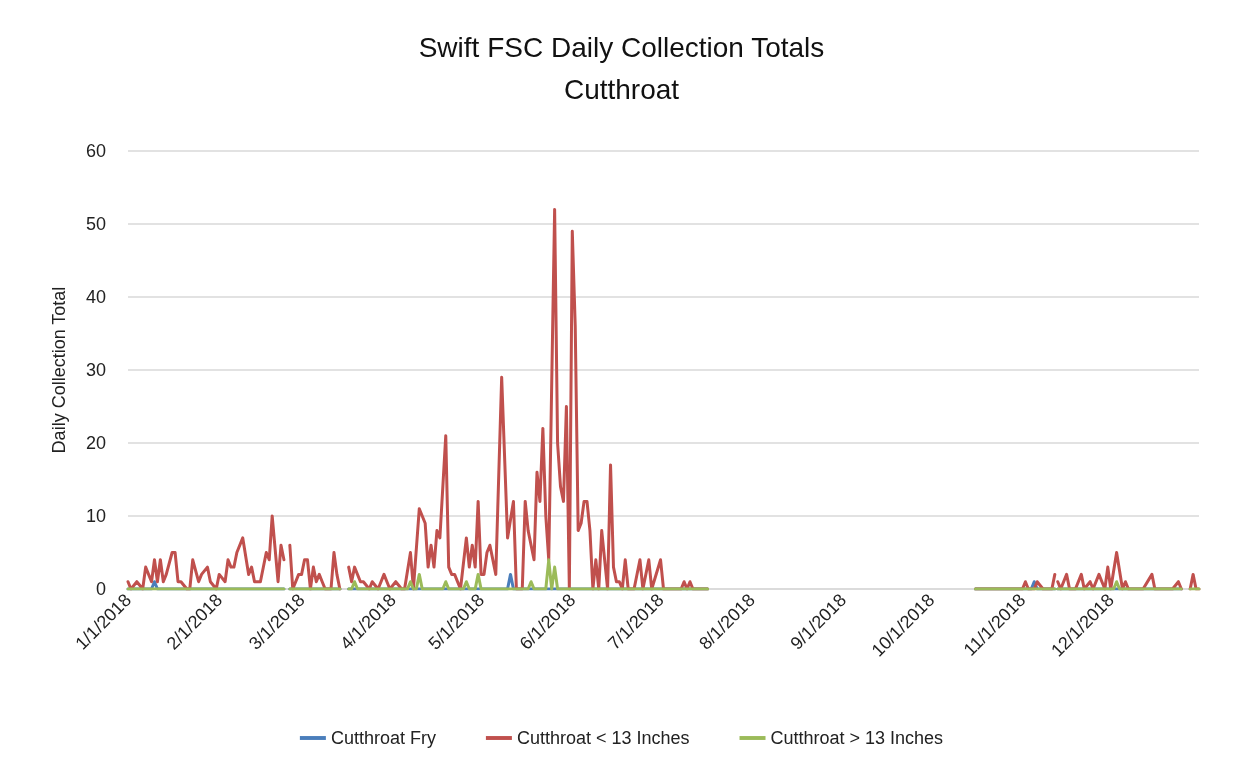 The height and width of the screenshot is (774, 1243). Describe the element at coordinates (95, 516) in the screenshot. I see `y-tick-label: 10` at that location.